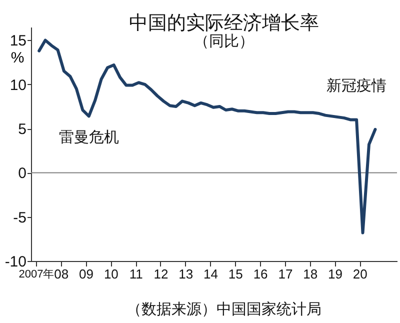 This screenshot has width=400, height=323. What do you see at coordinates (224, 23) in the screenshot?
I see `chart-title: 中国的实际经济增长率` at bounding box center [224, 23].